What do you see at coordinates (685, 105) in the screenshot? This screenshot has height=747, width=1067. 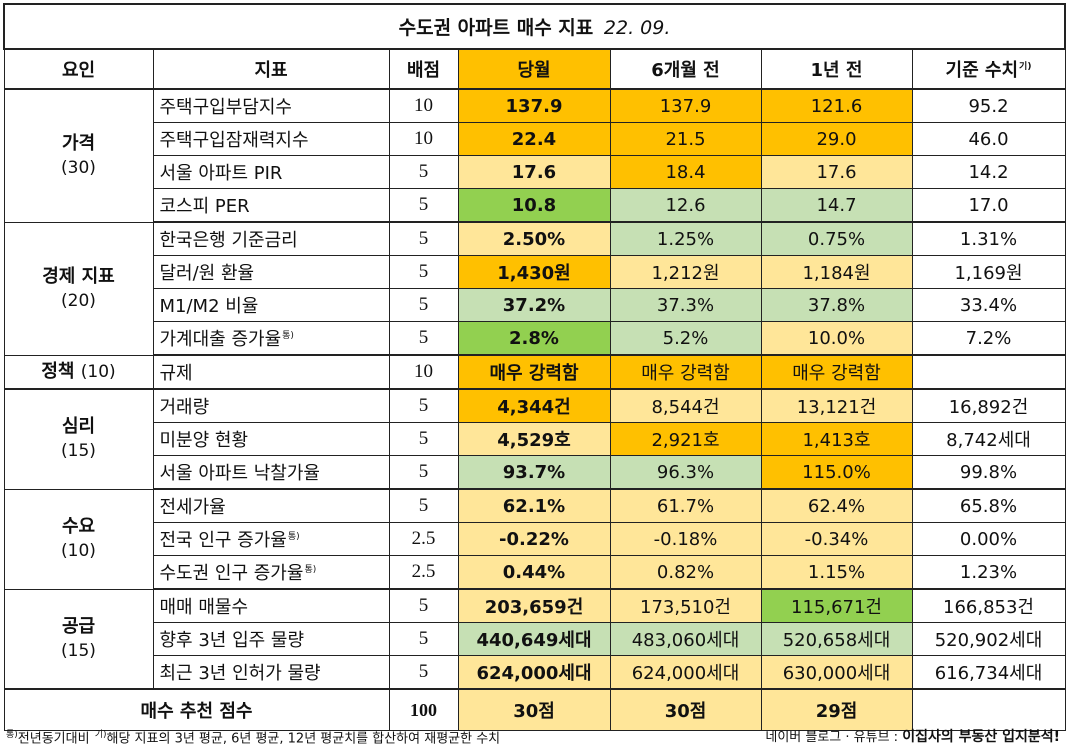 I see `six-month-cell: 137.9` at bounding box center [685, 105].